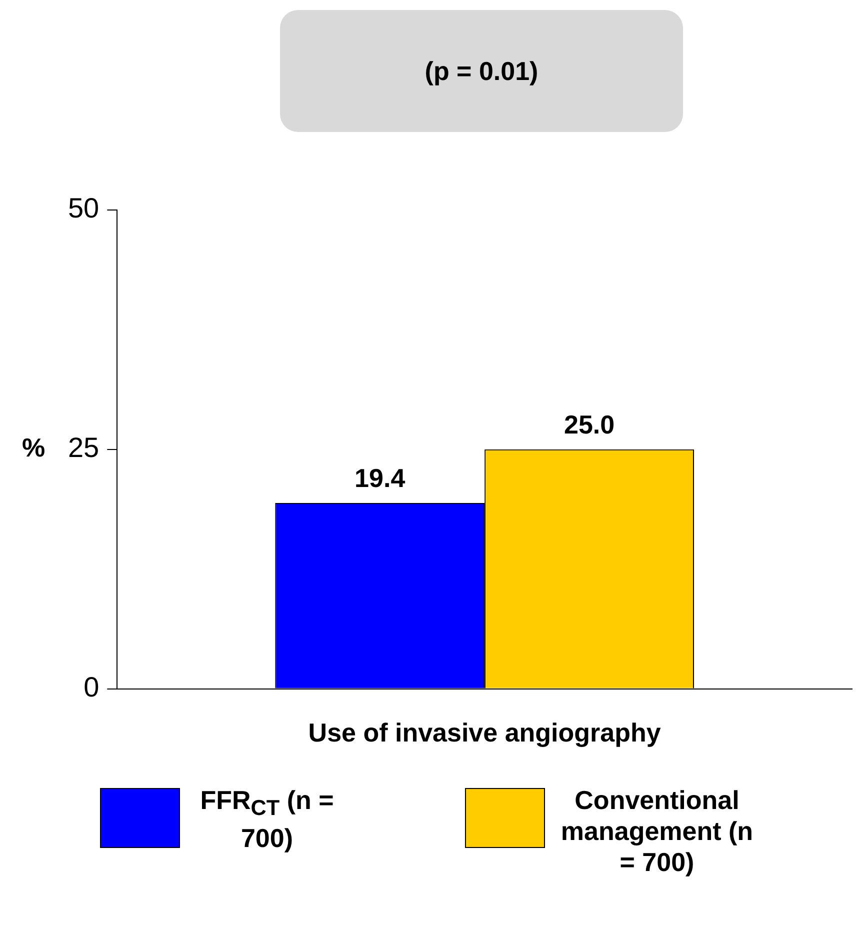 Image resolution: width=867 pixels, height=935 pixels. Describe the element at coordinates (267, 819) in the screenshot. I see `legend-label: FFR$_{CT}$ (n = 700)` at that location.